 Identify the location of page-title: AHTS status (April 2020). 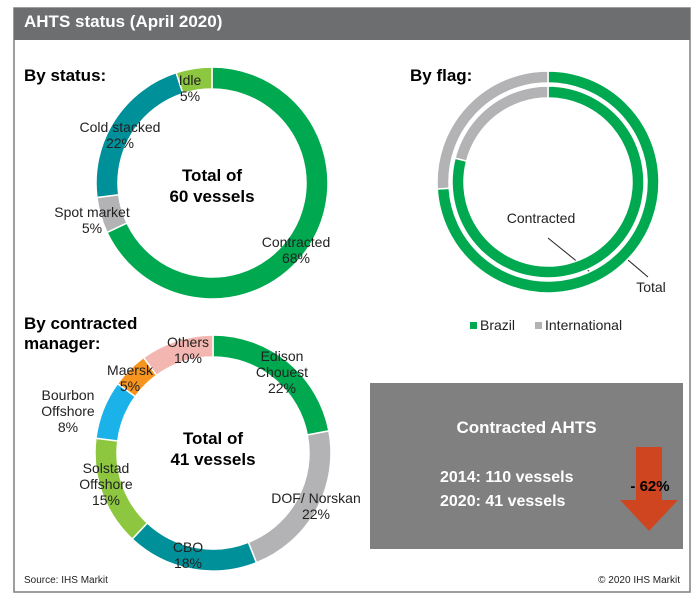
(123, 21).